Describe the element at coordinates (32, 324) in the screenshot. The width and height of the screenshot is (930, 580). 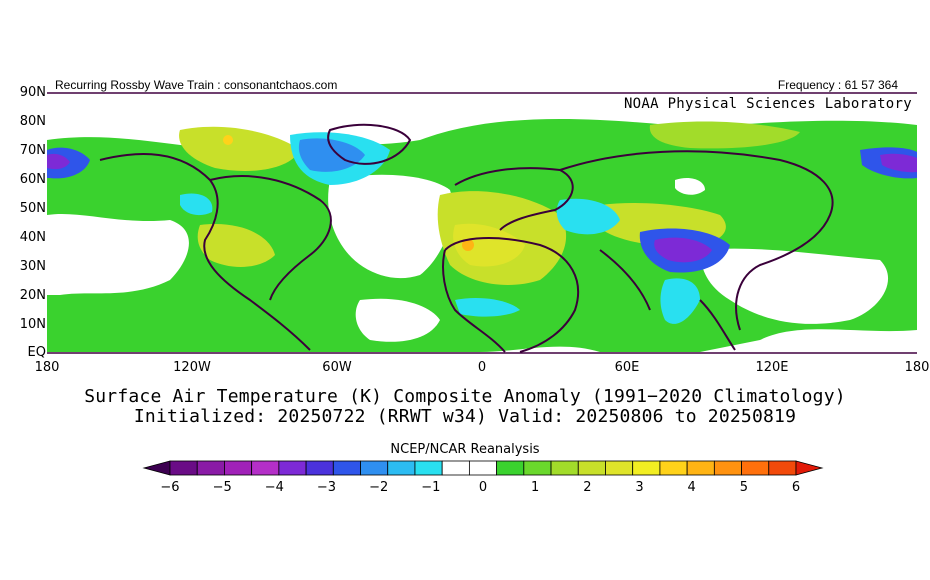
I see `lat-label: 10N` at that location.